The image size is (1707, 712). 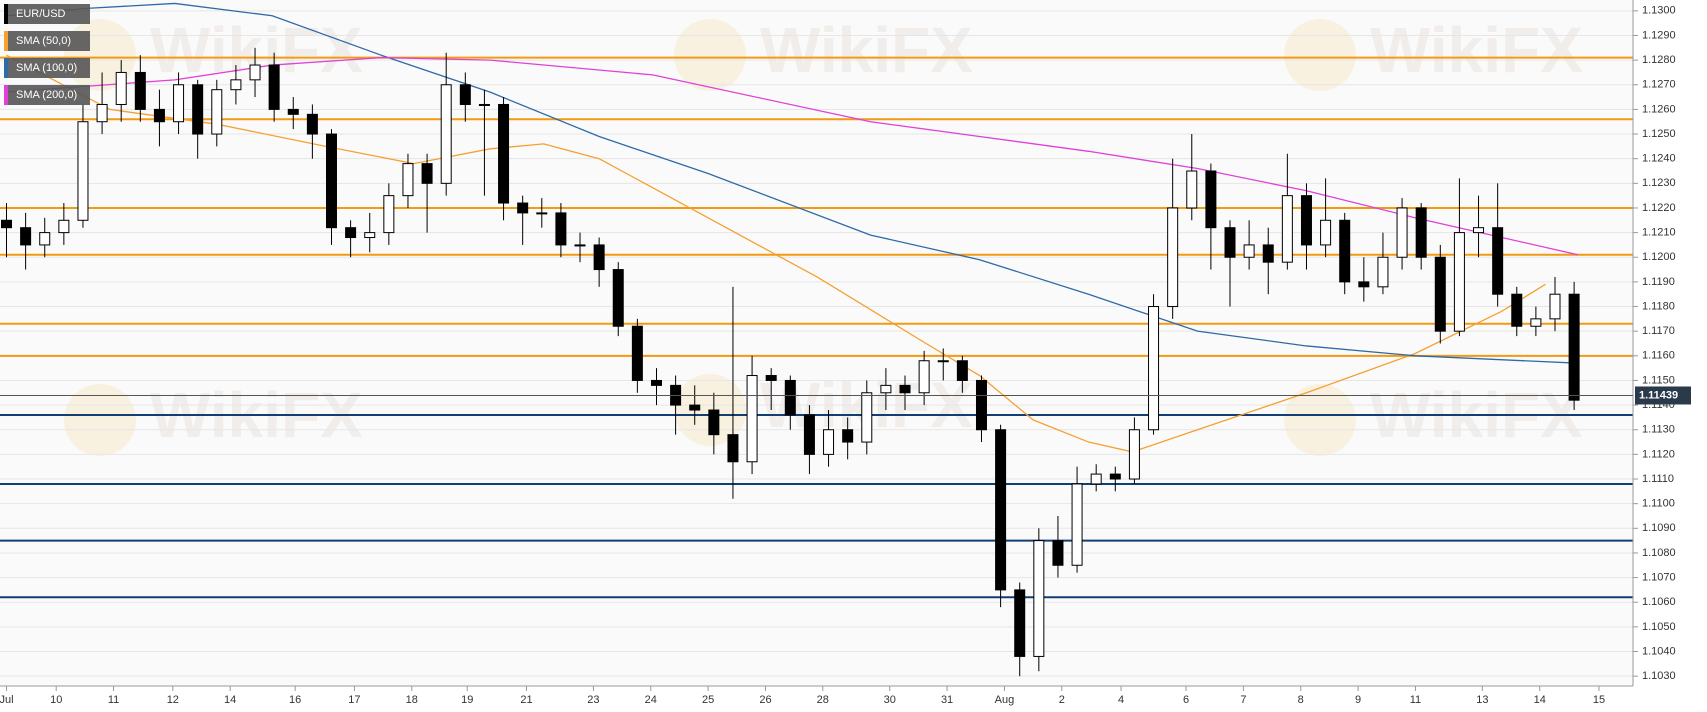 I want to click on y-tick-label: 1.1150, so click(x=1658, y=380).